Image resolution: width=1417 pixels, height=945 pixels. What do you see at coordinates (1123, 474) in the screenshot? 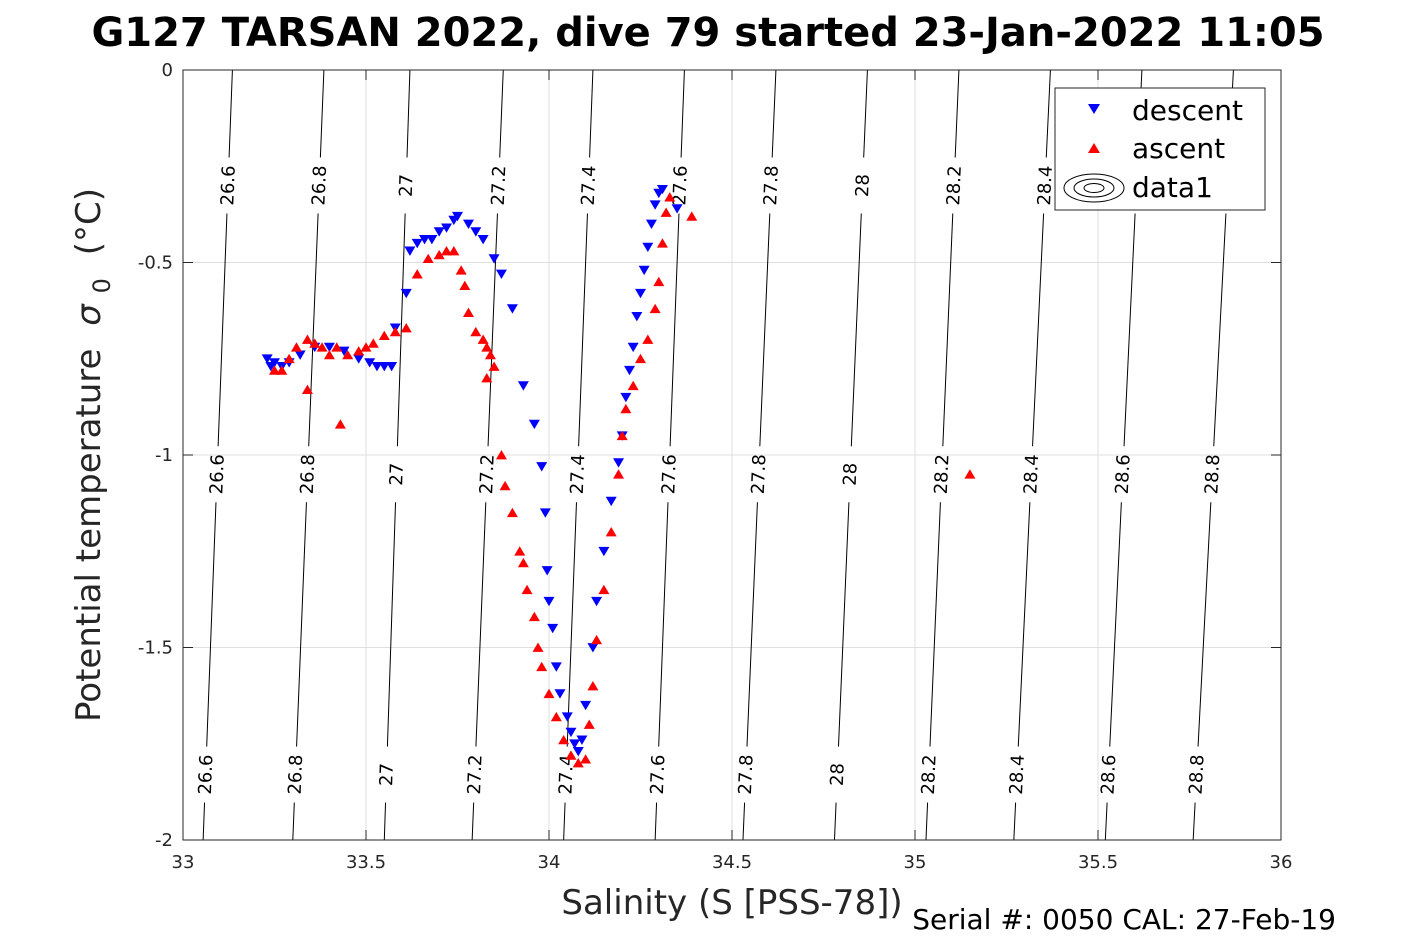
I see `contour-level-label: 28.6` at bounding box center [1123, 474].